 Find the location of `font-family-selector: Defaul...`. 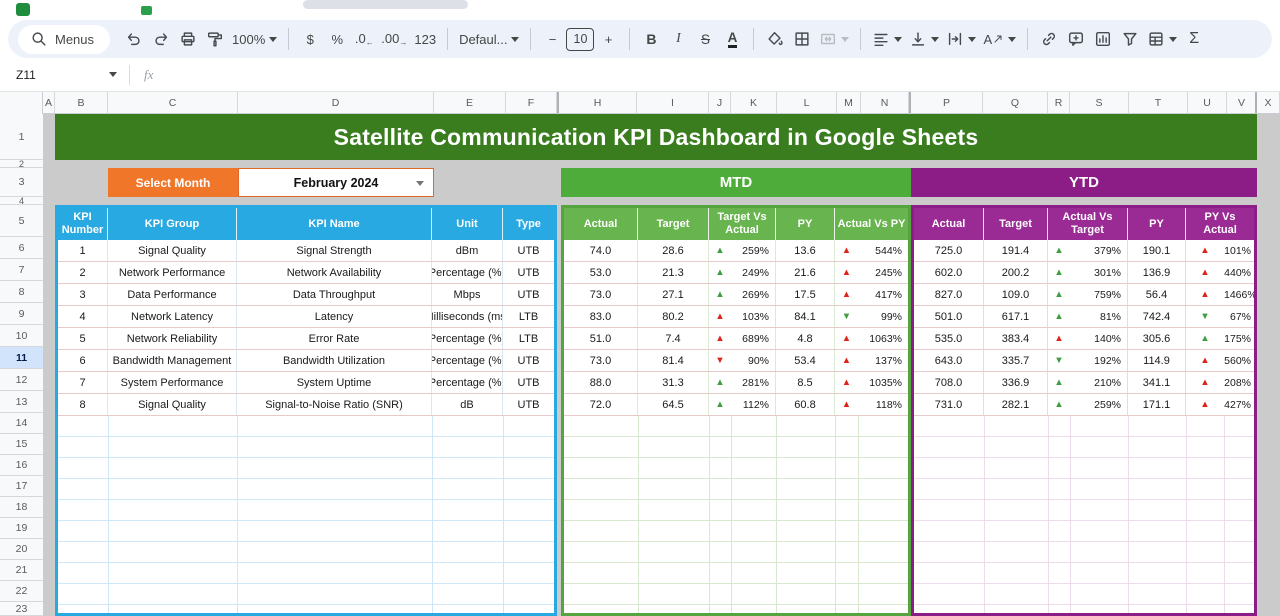

font-family-selector: Defaul... is located at coordinates (489, 39).